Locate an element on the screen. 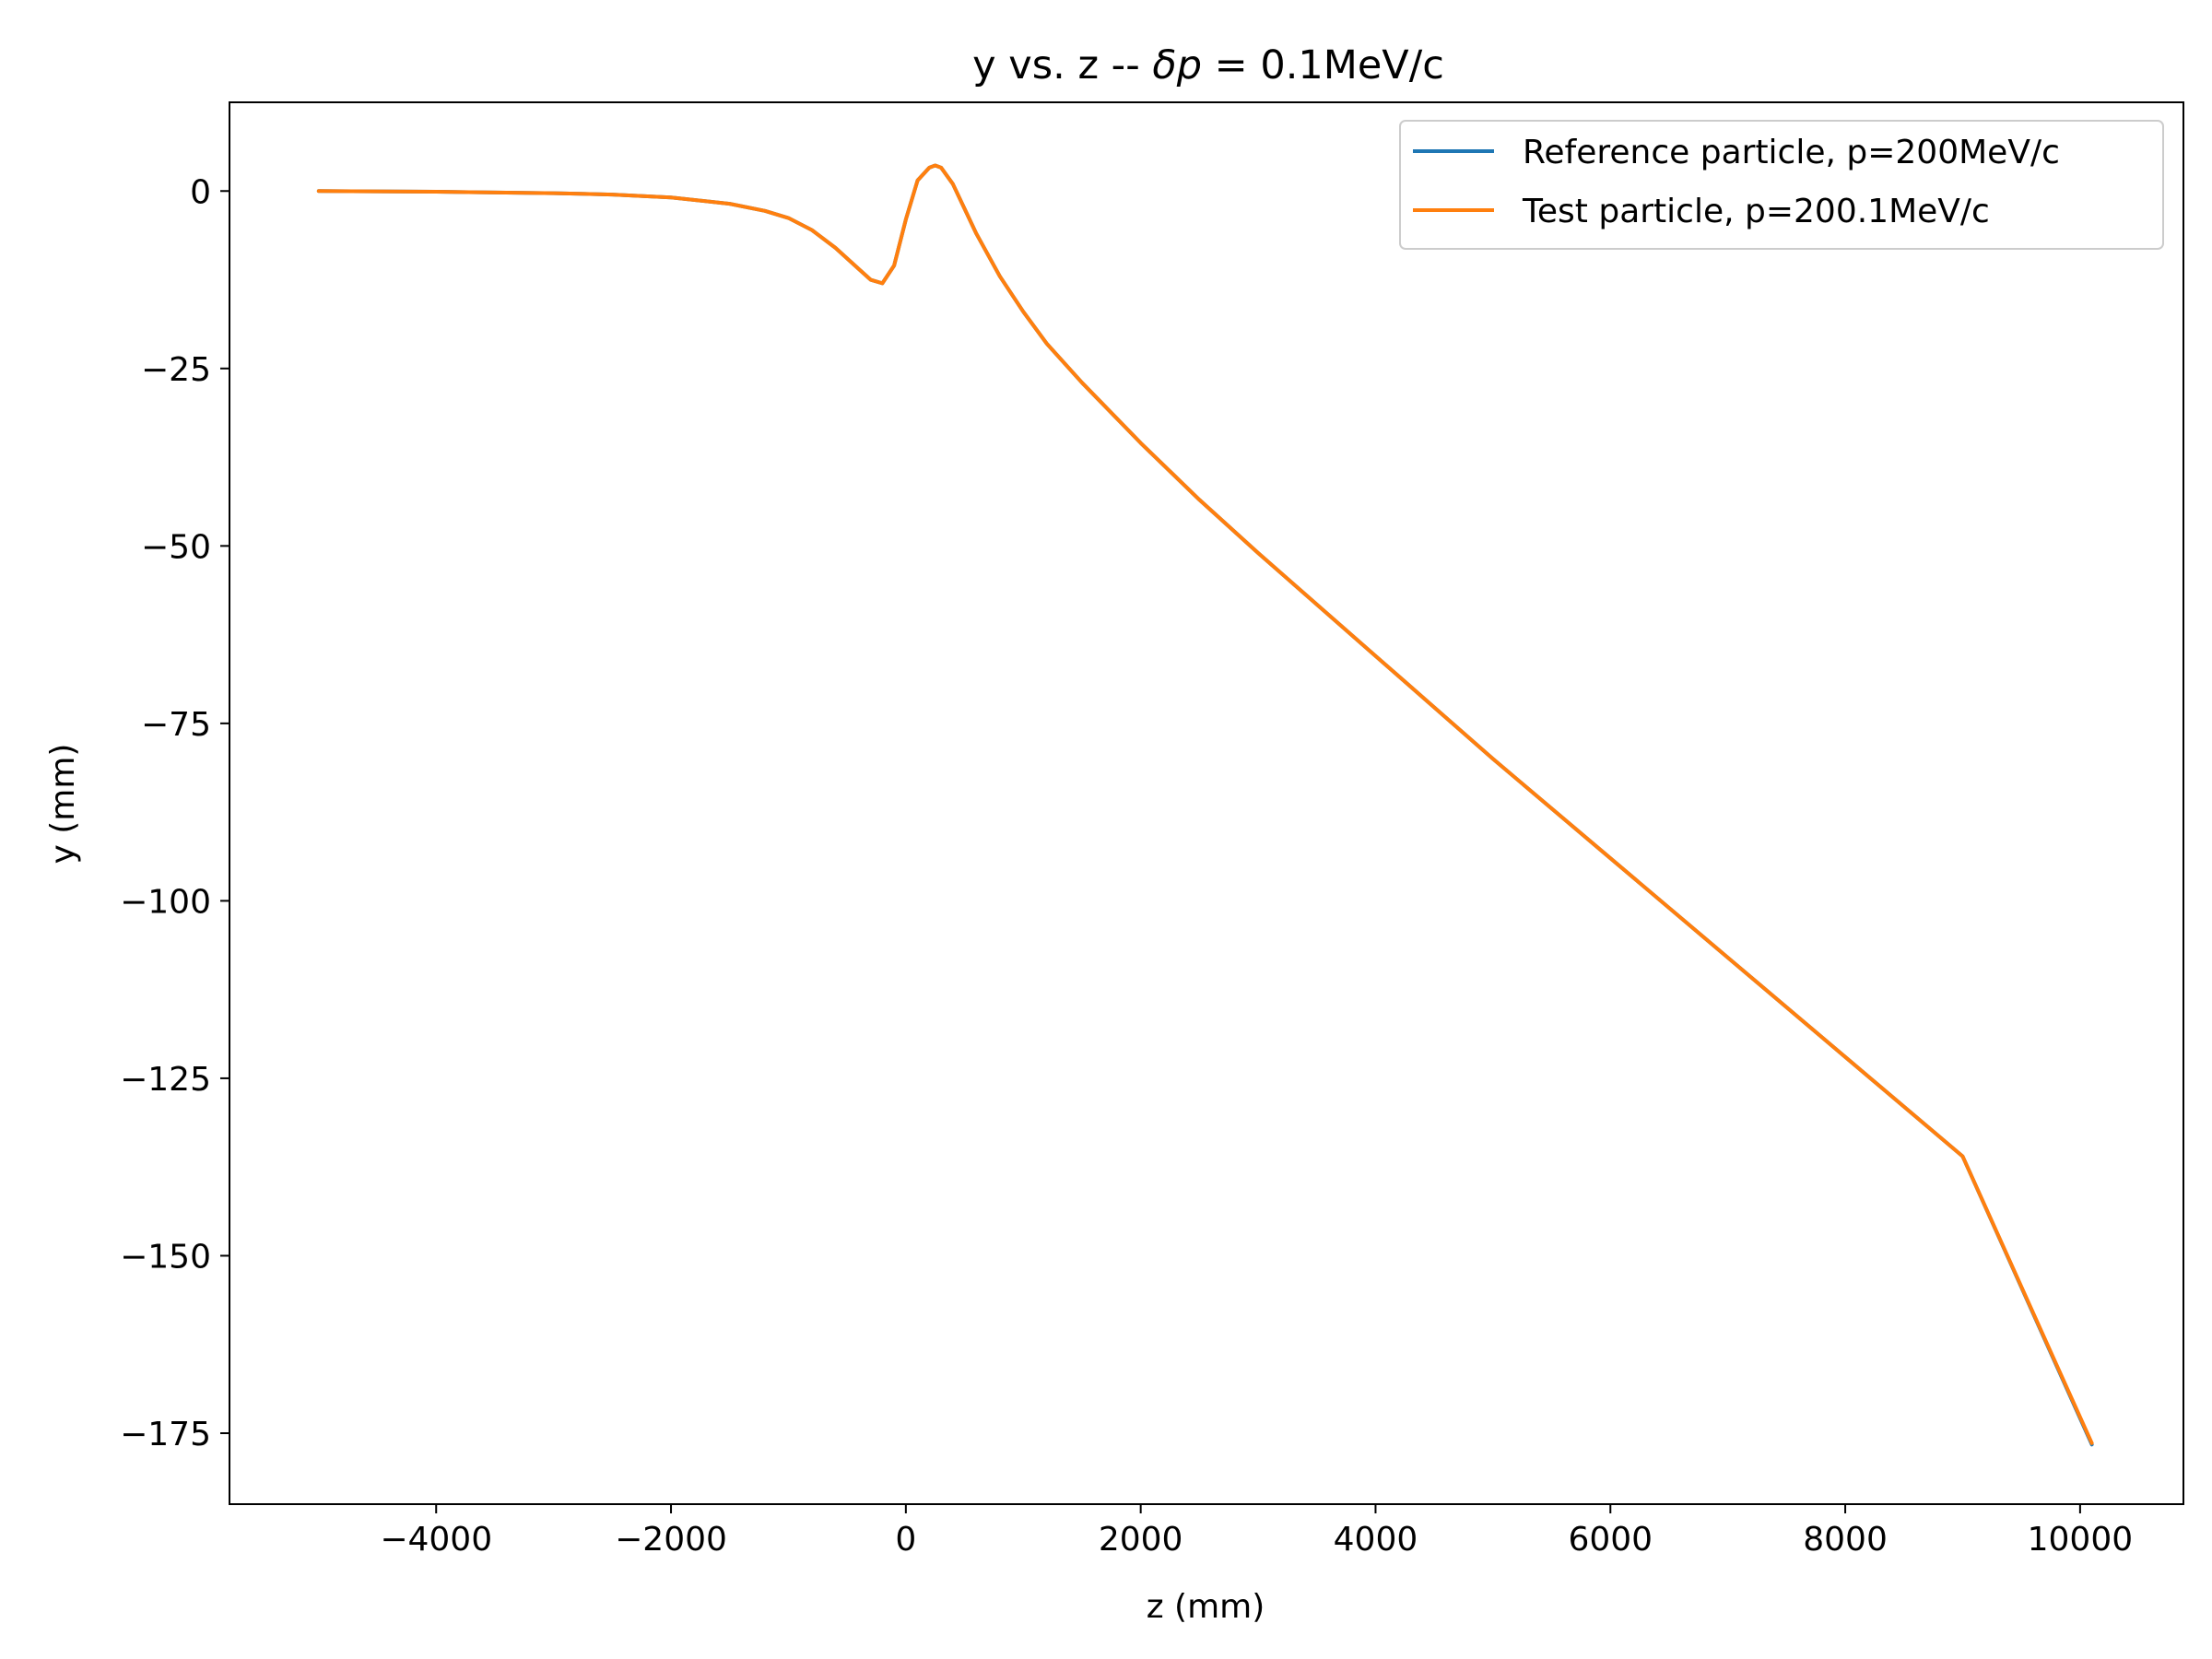  x-tick-label: 0 is located at coordinates (905, 1540).